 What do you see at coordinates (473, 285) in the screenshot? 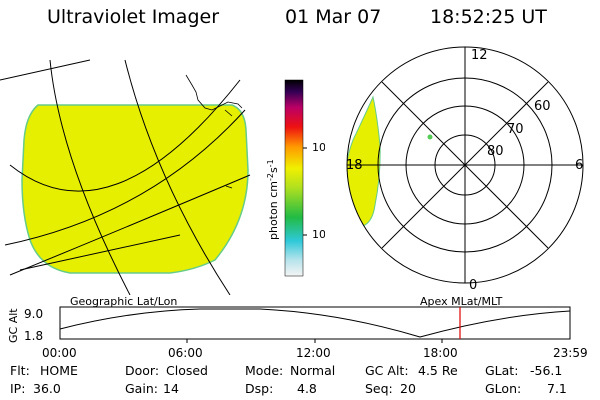
I see `mlt-label-0: 0` at bounding box center [473, 285].